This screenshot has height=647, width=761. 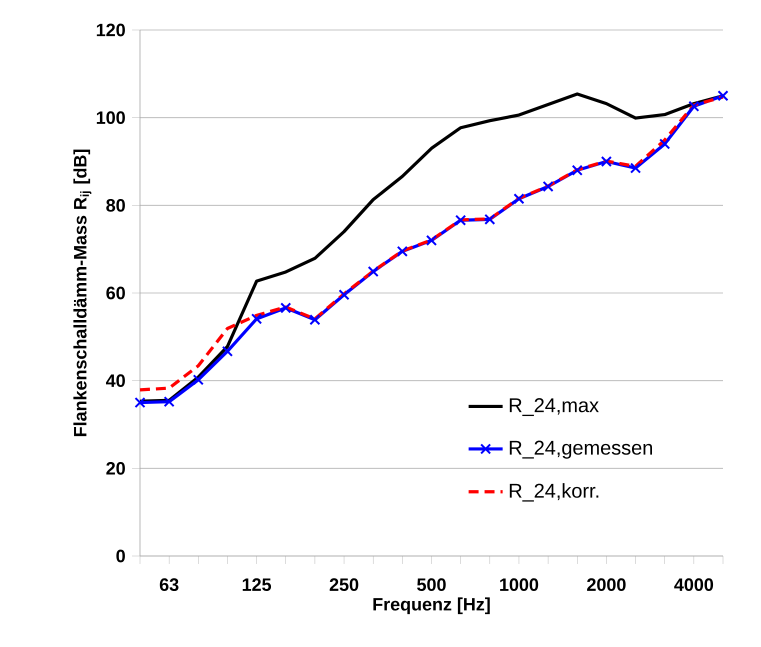 What do you see at coordinates (554, 492) in the screenshot?
I see `legend-label: R_24,korr.` at bounding box center [554, 492].